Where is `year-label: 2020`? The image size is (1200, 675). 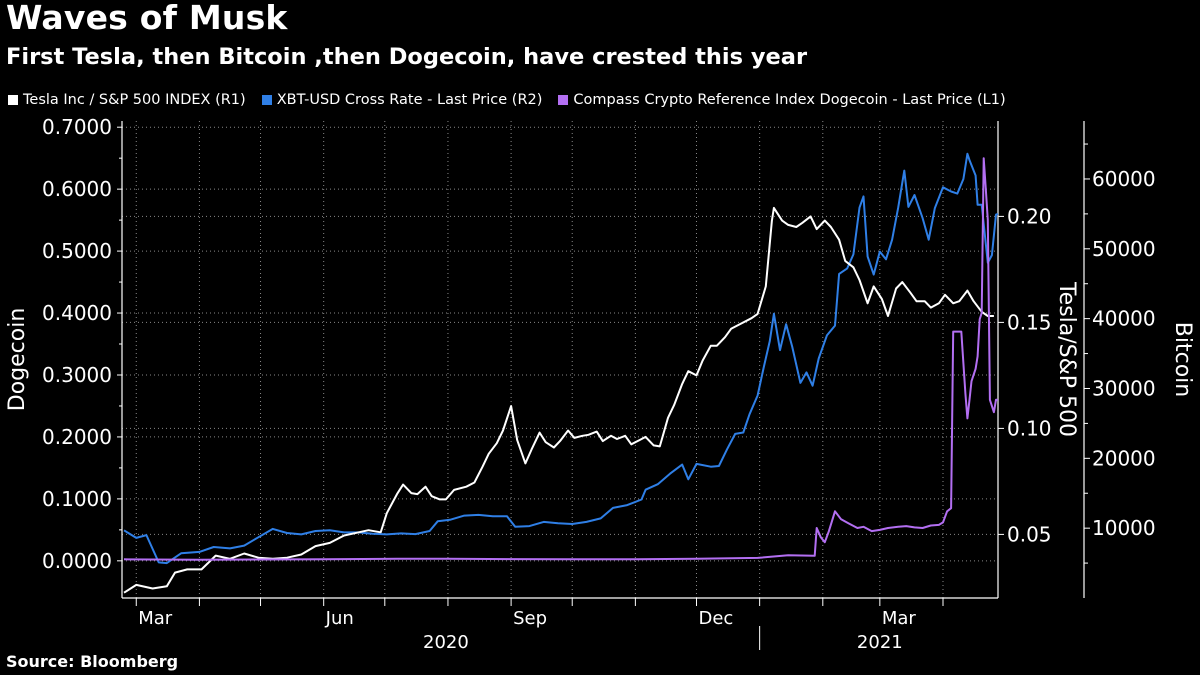 year-label: 2020 is located at coordinates (446, 642).